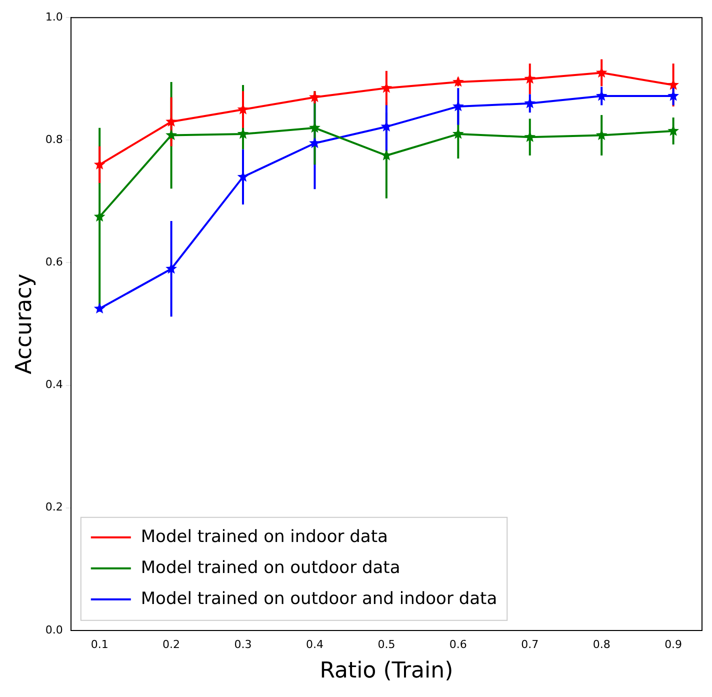  I want to click on x-tick-label: 0.5, so click(387, 644).